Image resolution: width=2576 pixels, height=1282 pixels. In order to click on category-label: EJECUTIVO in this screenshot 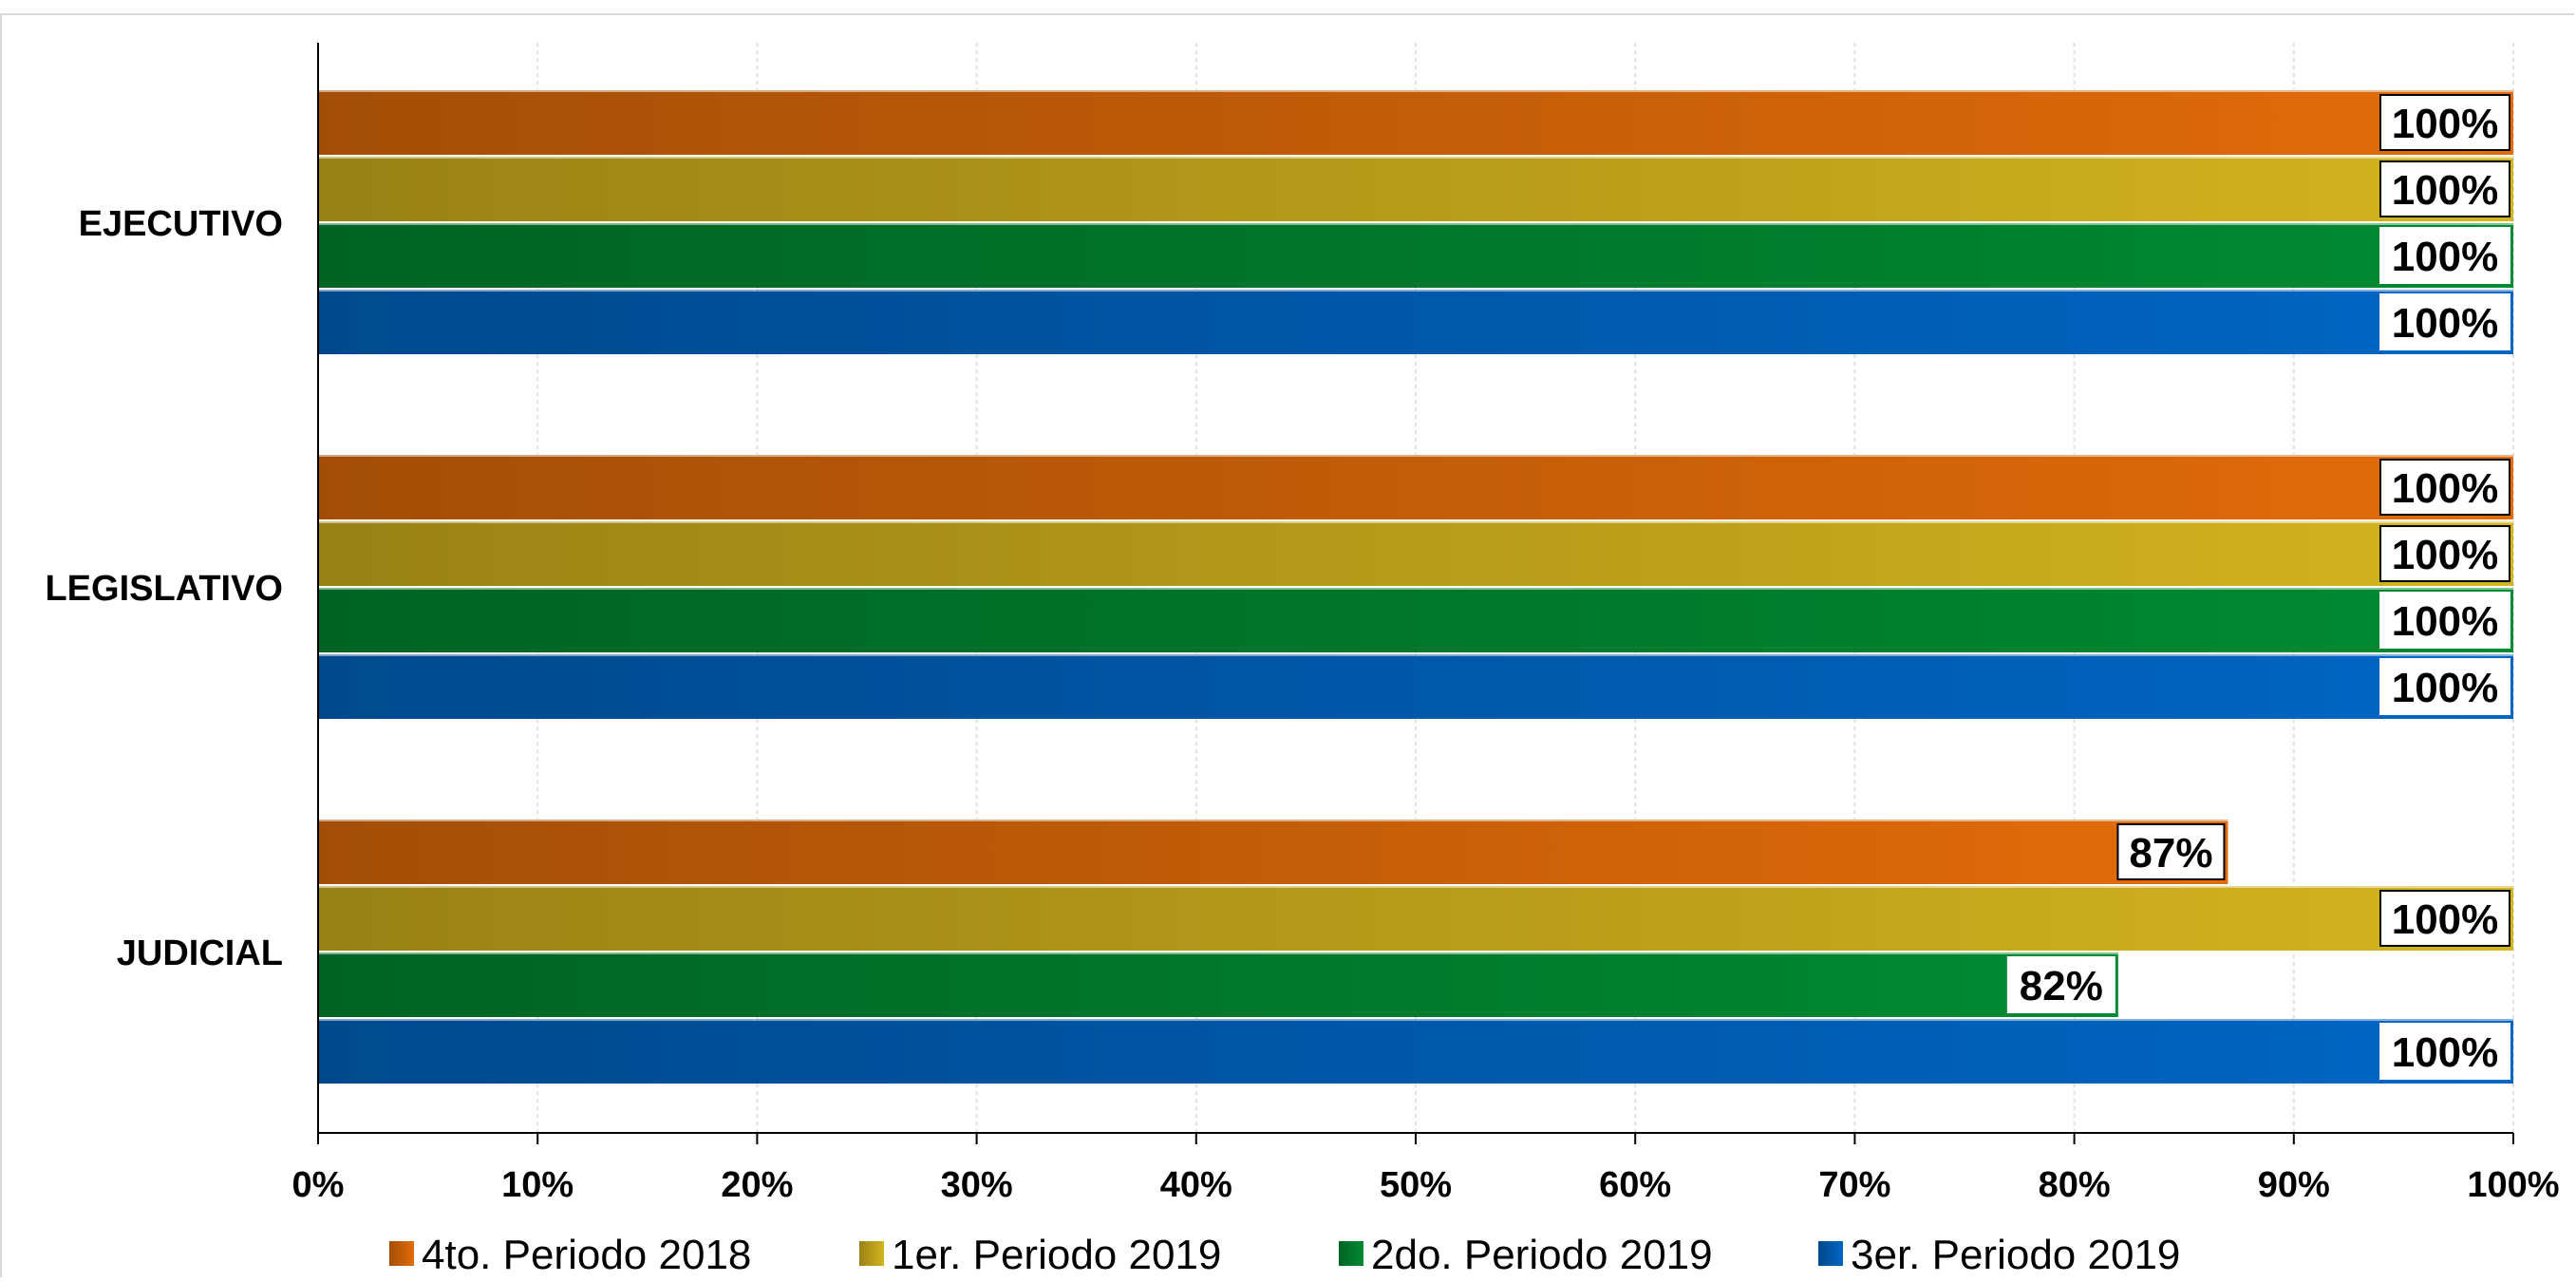, I will do `click(181, 224)`.